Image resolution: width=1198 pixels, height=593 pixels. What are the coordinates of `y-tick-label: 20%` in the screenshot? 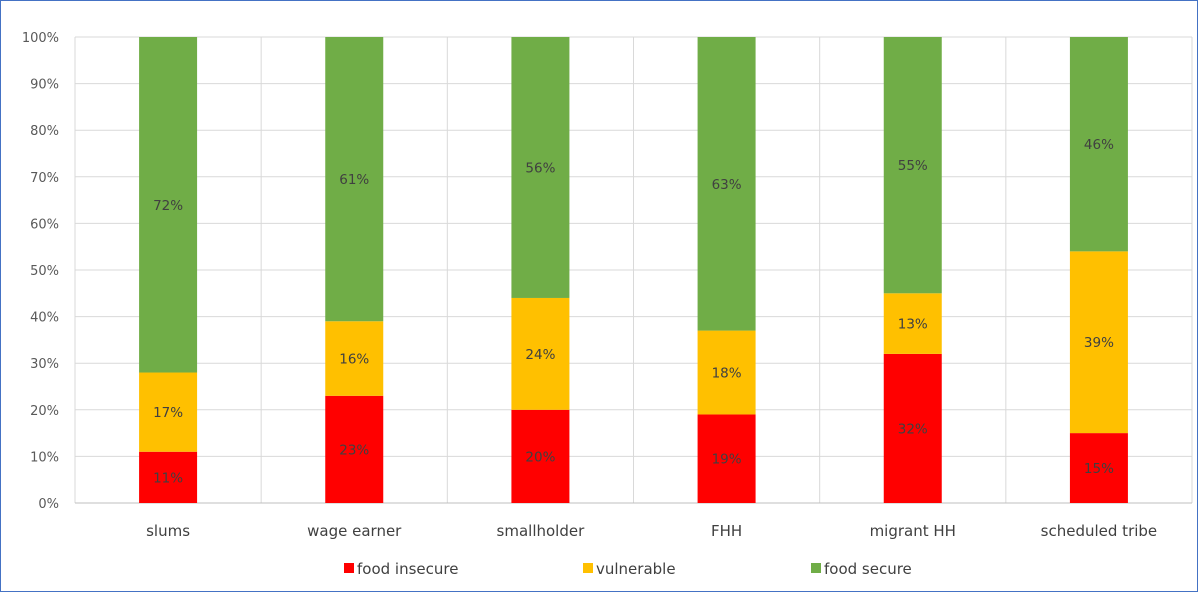 It's located at (44, 411).